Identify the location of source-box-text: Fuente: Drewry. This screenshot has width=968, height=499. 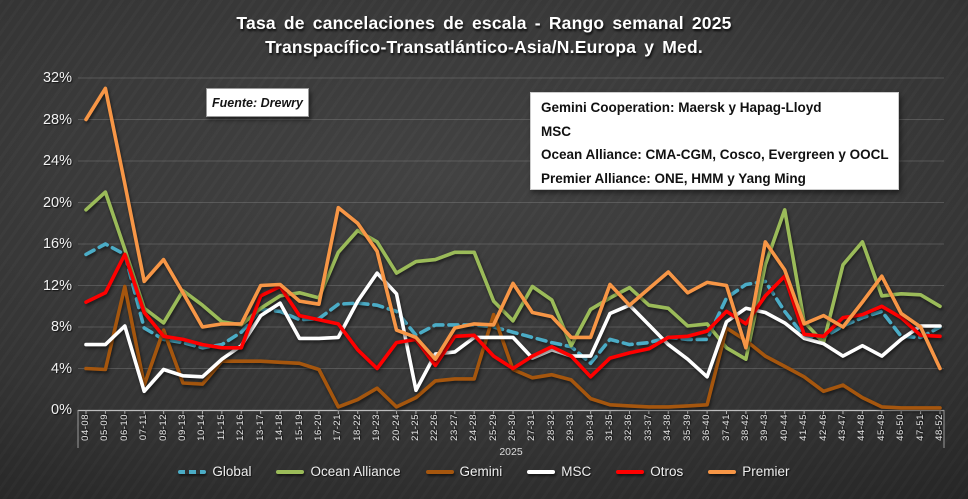
(257, 102).